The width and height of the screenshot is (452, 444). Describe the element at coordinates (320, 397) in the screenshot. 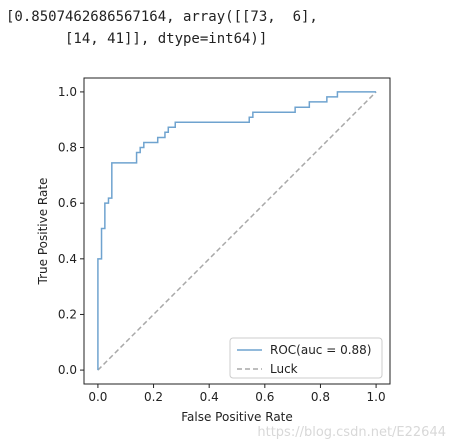

I see `x-tick-label: 0.8` at that location.